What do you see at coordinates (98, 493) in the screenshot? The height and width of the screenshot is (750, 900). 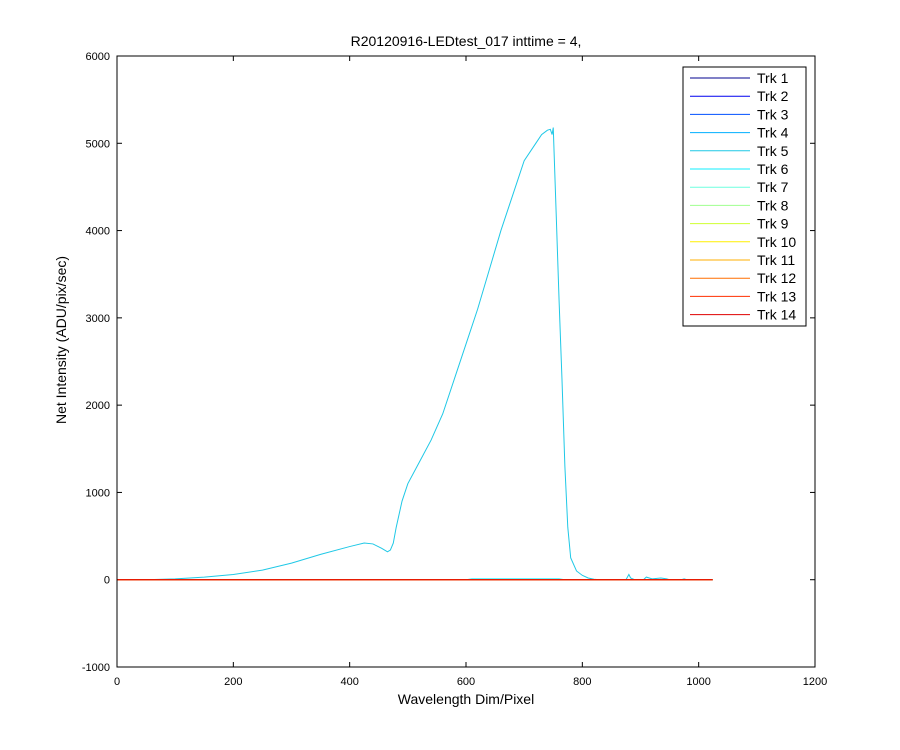 I see `y-tick-label: 1000` at bounding box center [98, 493].